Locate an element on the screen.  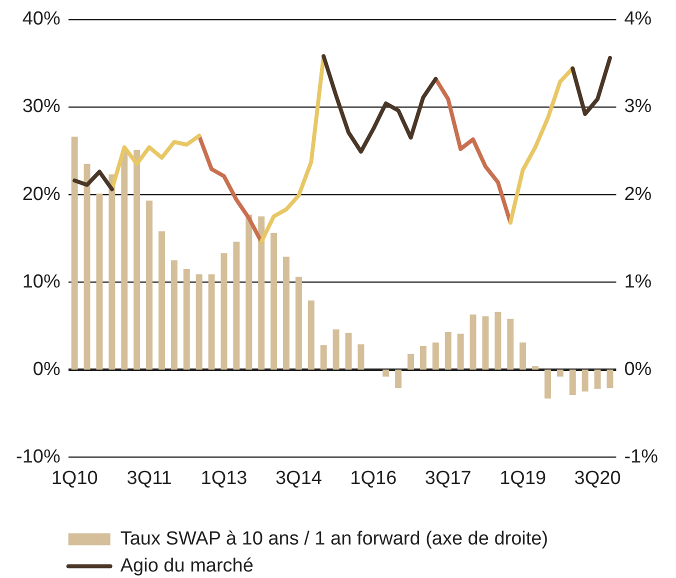
x-tick-label: 1Q19 is located at coordinates (523, 478).